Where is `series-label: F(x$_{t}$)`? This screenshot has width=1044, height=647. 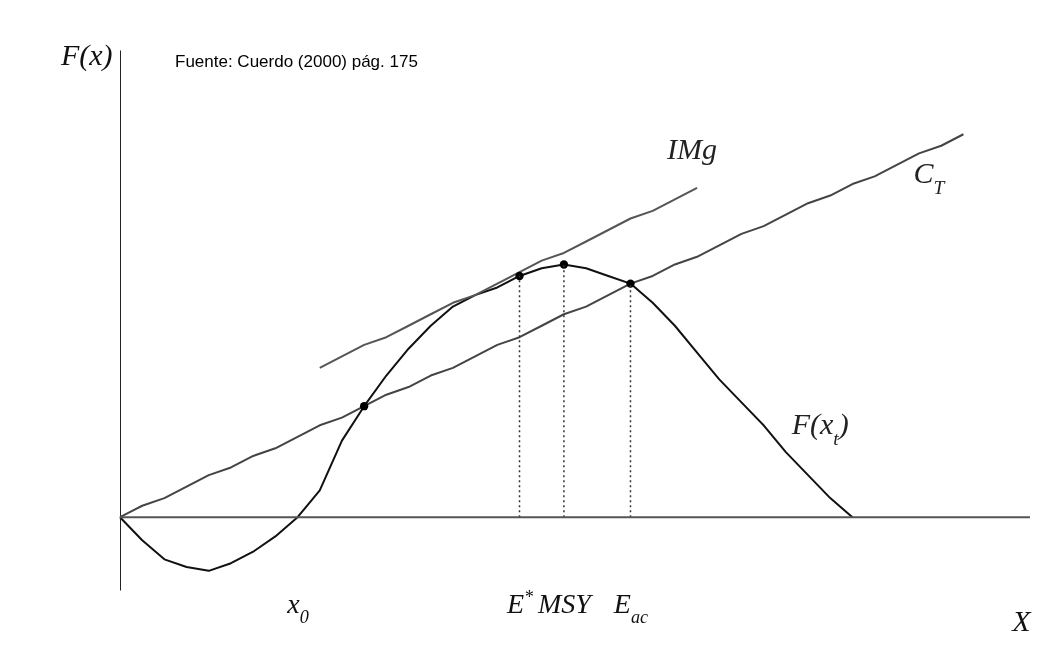 series-label: F(x$_{t}$) is located at coordinates (819, 428).